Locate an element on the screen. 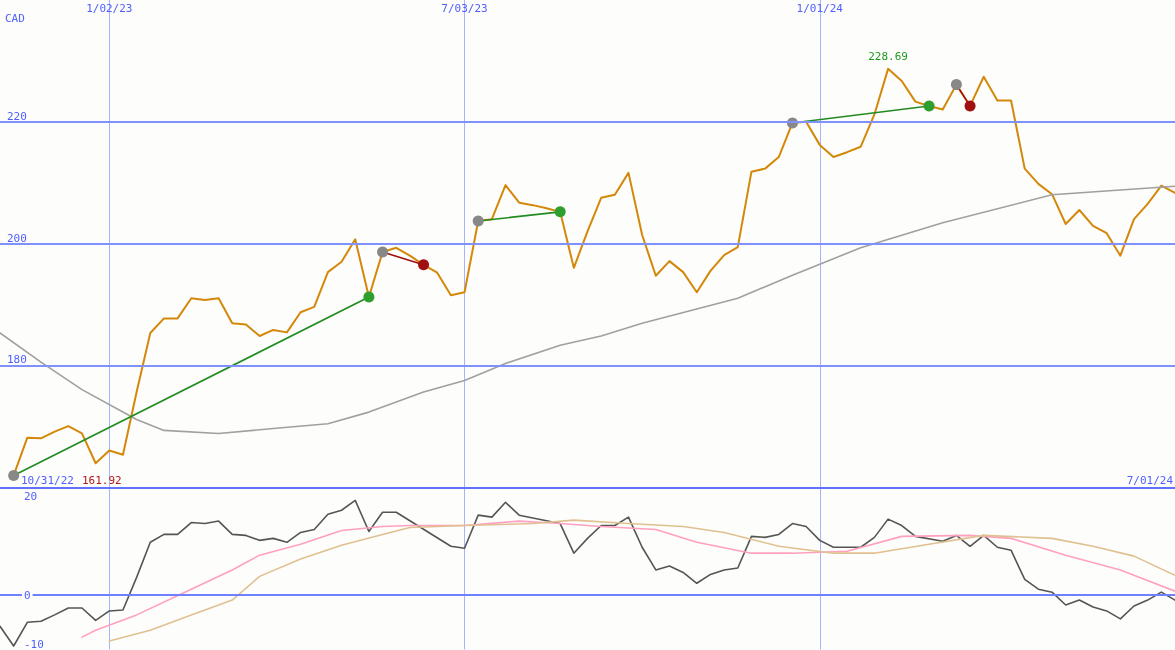 This screenshot has width=1175, height=650. x-tick-label: 1/01/24 is located at coordinates (820, 8).